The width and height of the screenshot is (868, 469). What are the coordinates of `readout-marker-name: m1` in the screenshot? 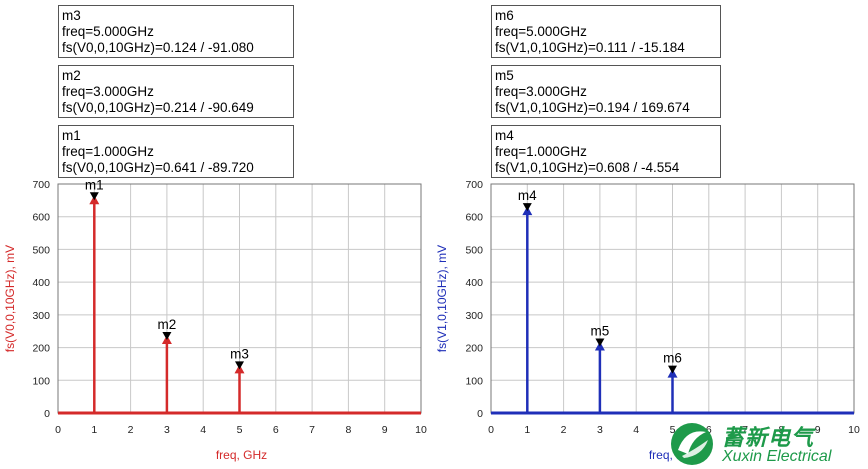 It's located at (71, 135).